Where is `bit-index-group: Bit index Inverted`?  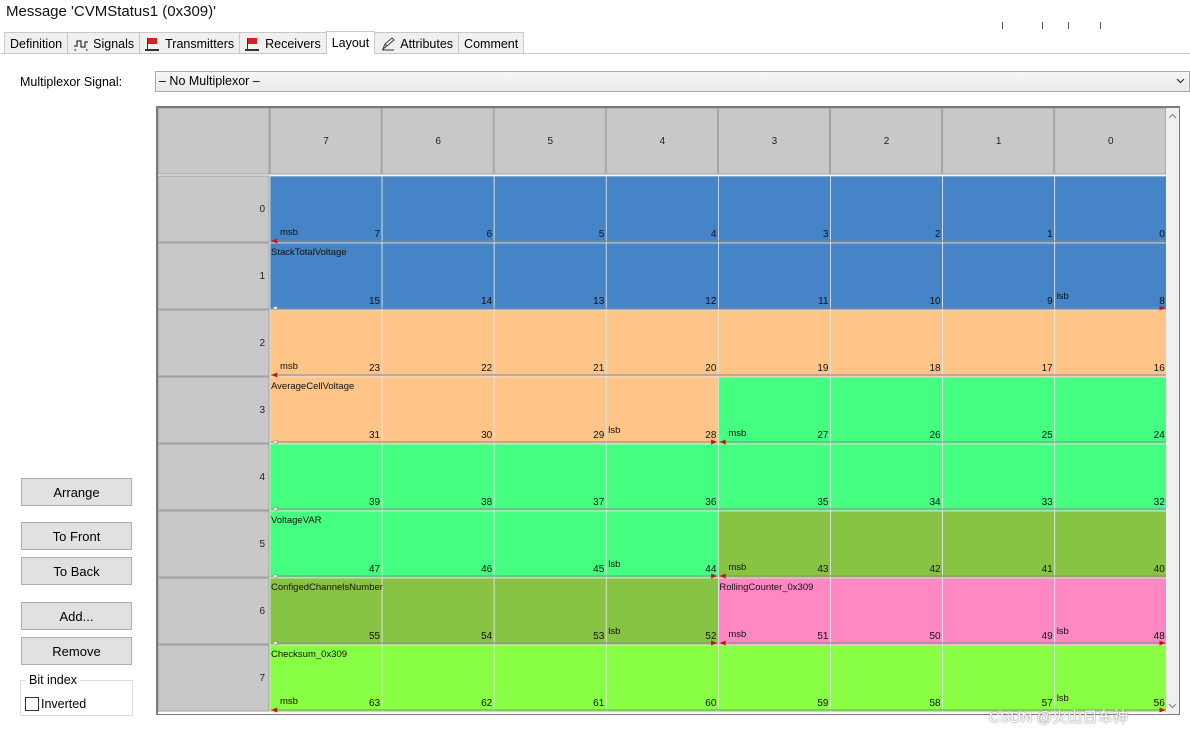
bit-index-group: Bit index Inverted is located at coordinates (76, 694).